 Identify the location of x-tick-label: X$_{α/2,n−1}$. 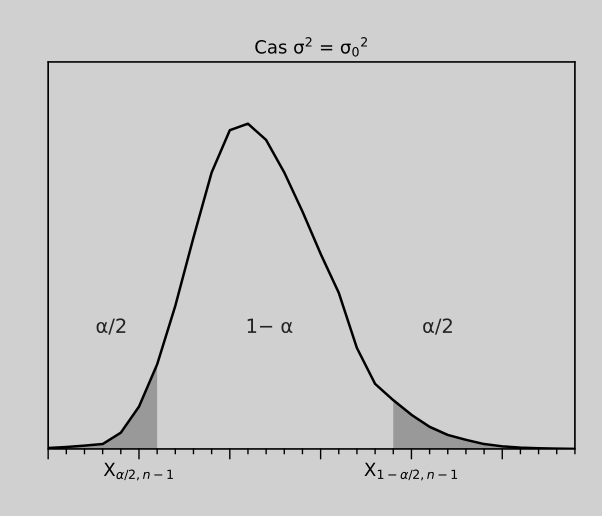
(138, 471).